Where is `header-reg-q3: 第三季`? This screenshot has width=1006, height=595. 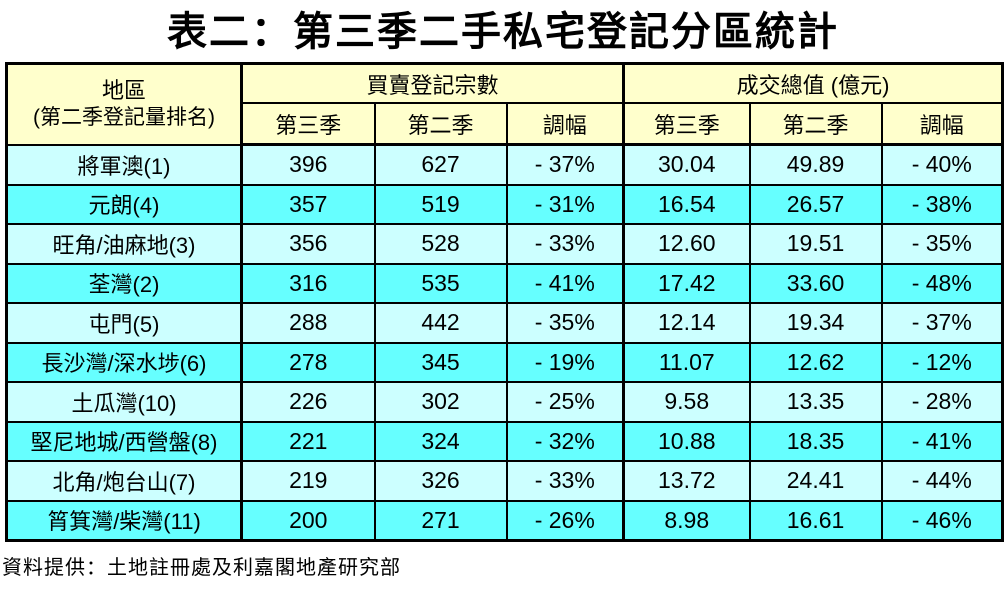
header-reg-q3: 第三季 is located at coordinates (308, 124).